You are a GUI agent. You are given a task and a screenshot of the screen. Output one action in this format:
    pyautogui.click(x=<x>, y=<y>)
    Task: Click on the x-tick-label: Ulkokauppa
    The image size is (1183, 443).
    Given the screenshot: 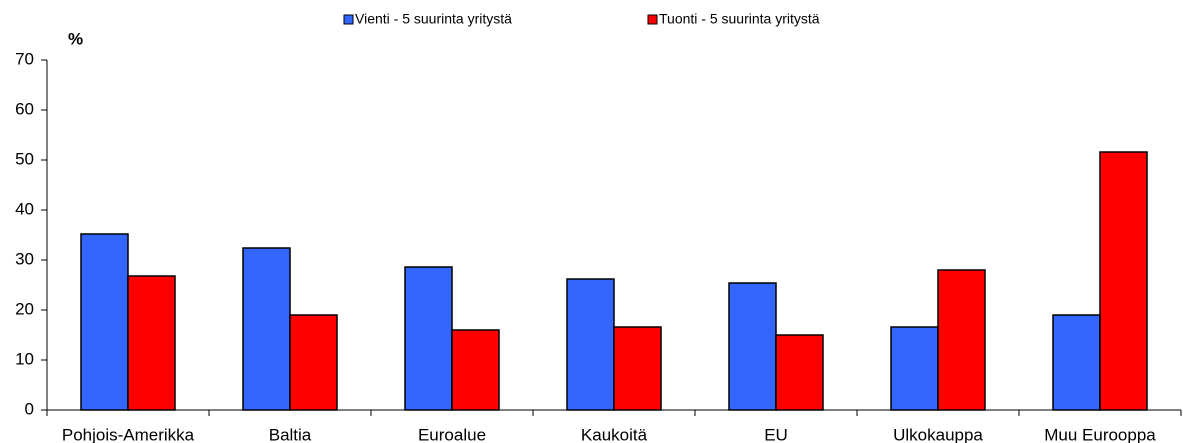 What is the action you would take?
    pyautogui.click(x=938, y=434)
    